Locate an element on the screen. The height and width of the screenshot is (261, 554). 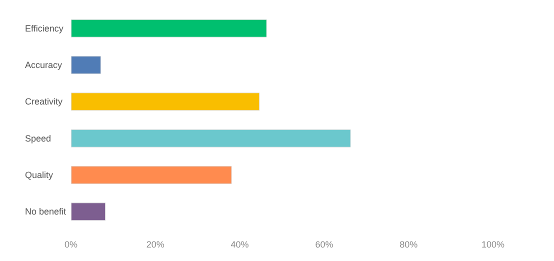
y-tick-label: Accuracy is located at coordinates (44, 65).